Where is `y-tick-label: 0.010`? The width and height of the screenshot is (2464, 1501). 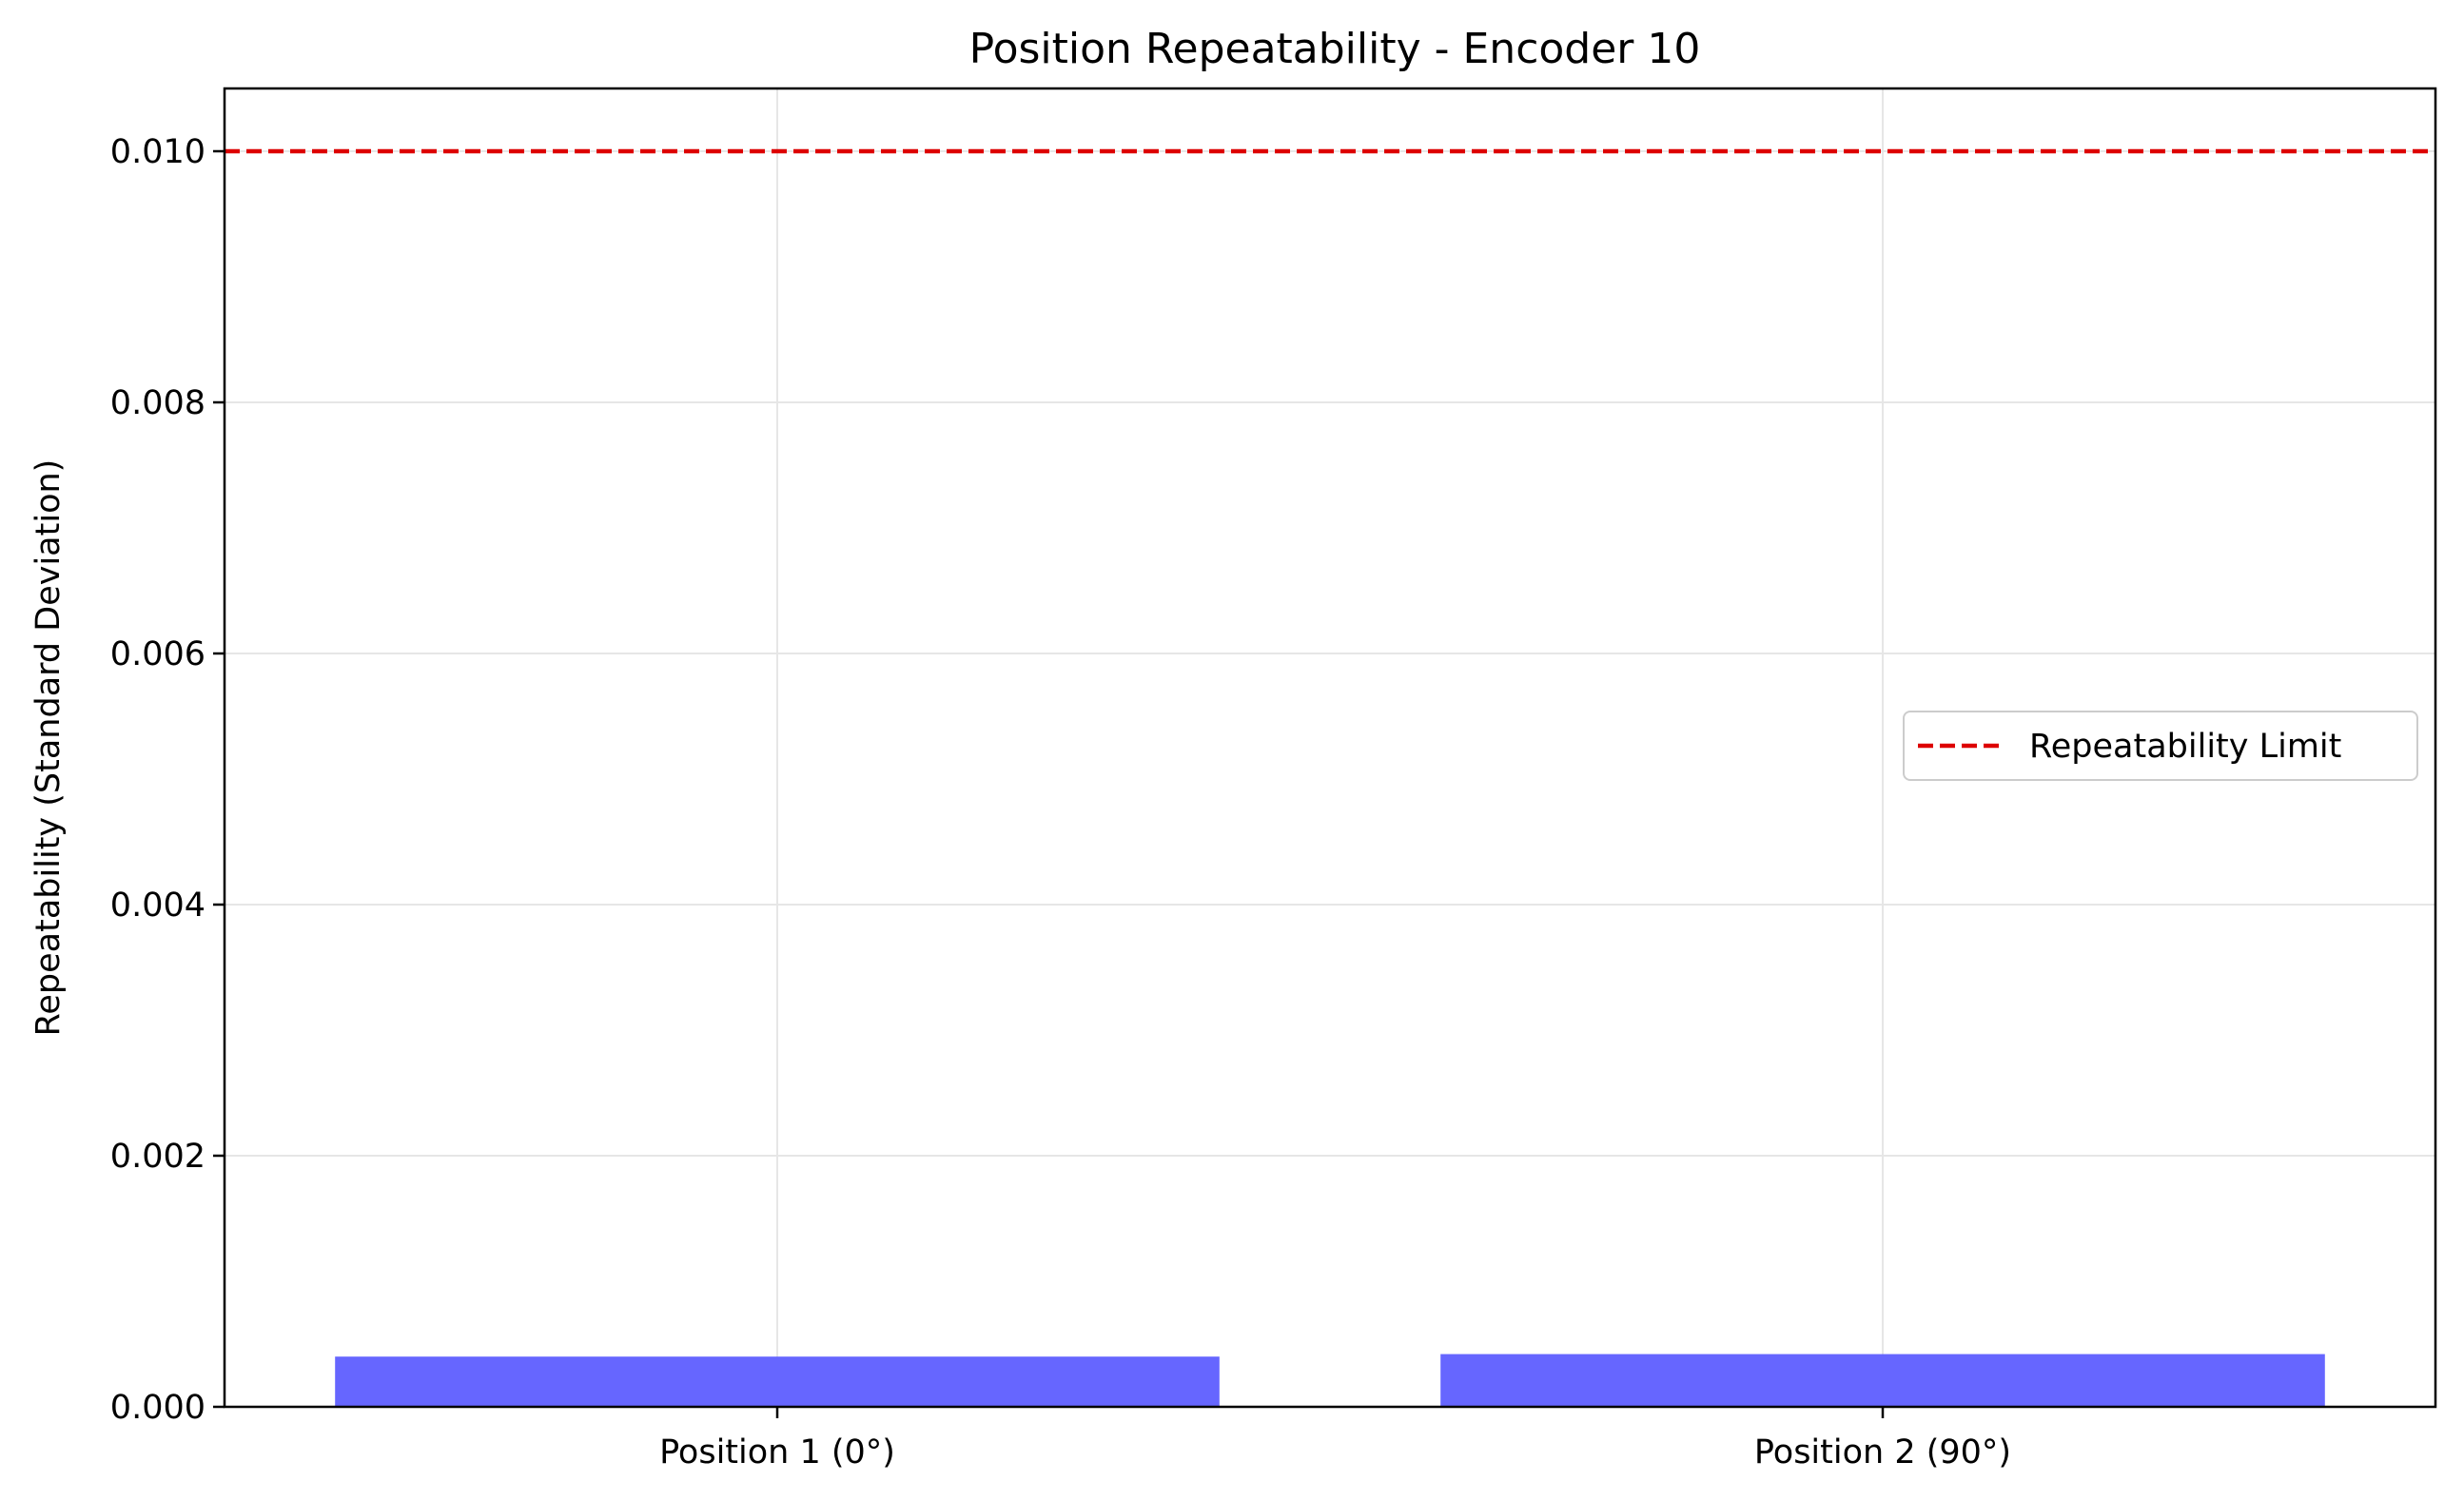 y-tick-label: 0.010 is located at coordinates (157, 152).